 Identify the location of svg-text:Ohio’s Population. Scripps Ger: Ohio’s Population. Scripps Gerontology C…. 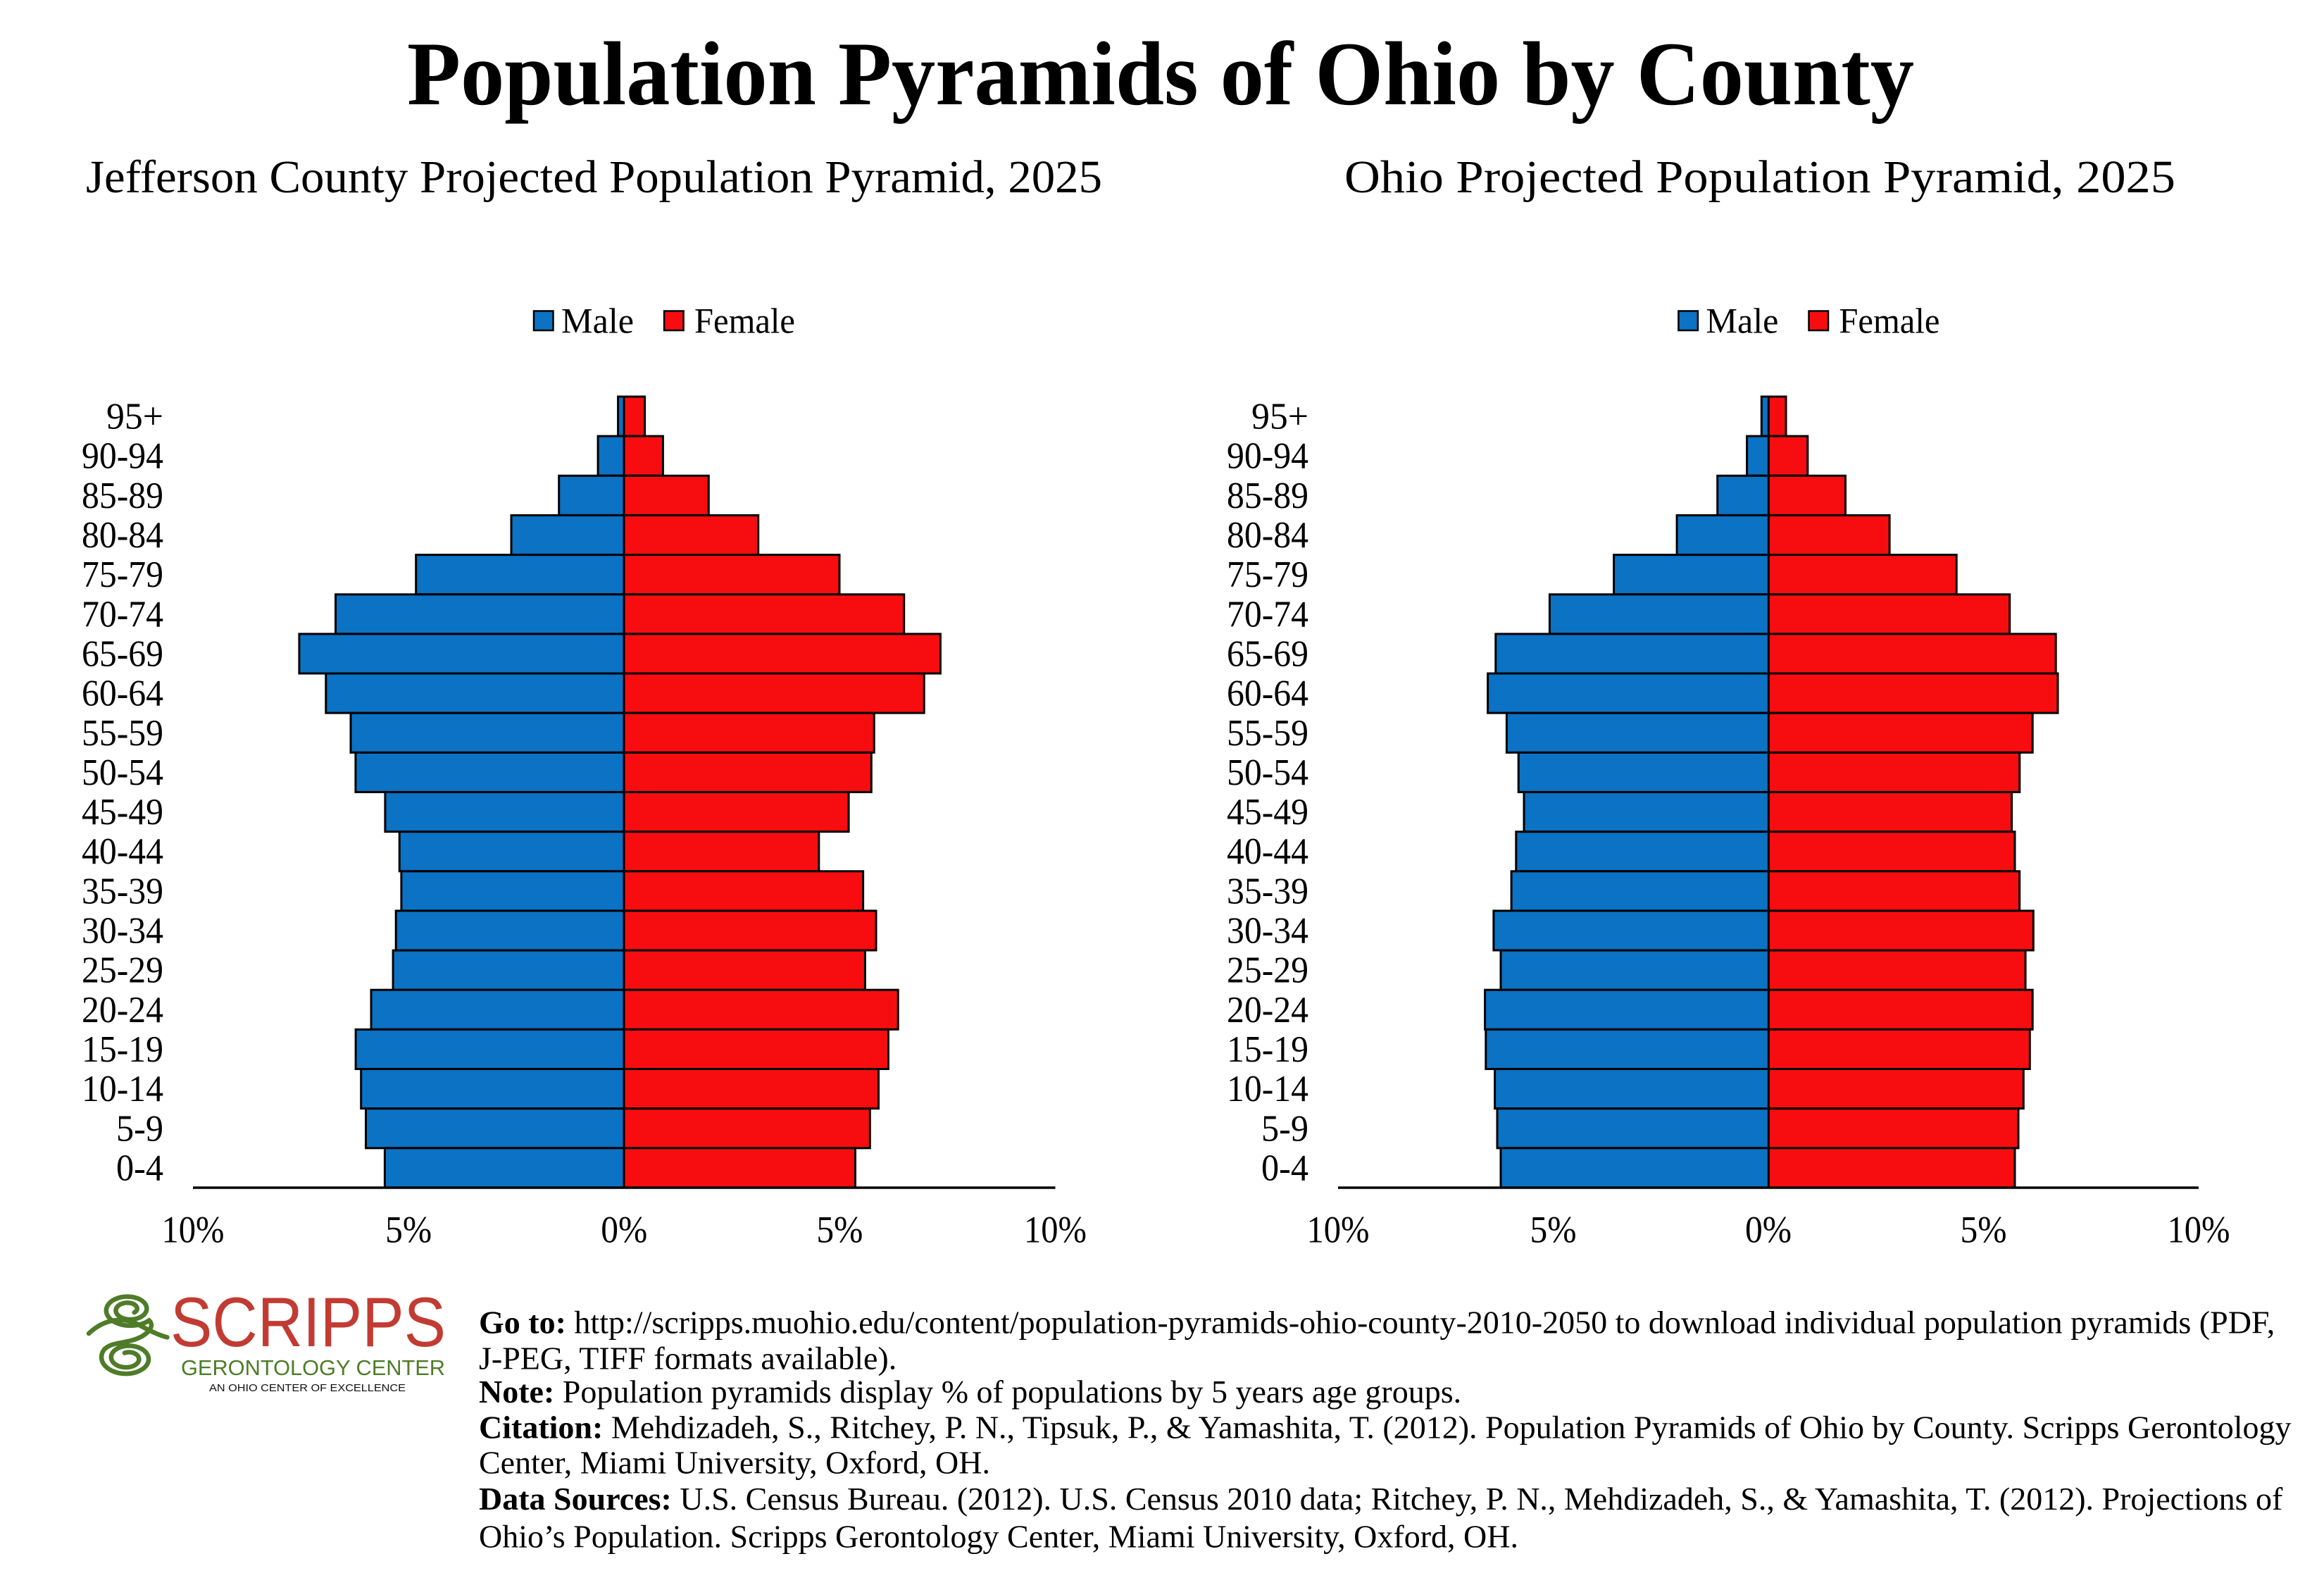
(998, 1537).